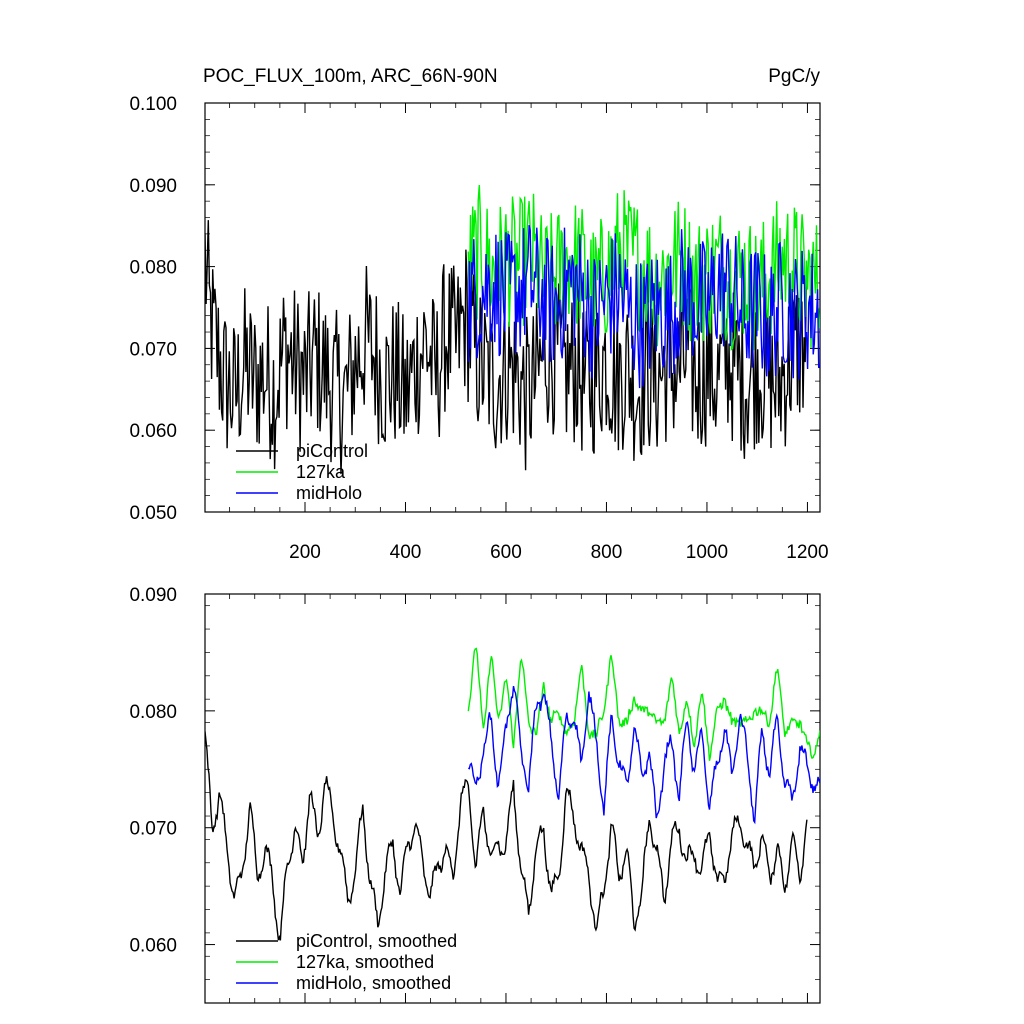 This screenshot has height=1024, width=1024. Describe the element at coordinates (365, 962) in the screenshot. I see `legend-label: 127ka, smoothed` at that location.